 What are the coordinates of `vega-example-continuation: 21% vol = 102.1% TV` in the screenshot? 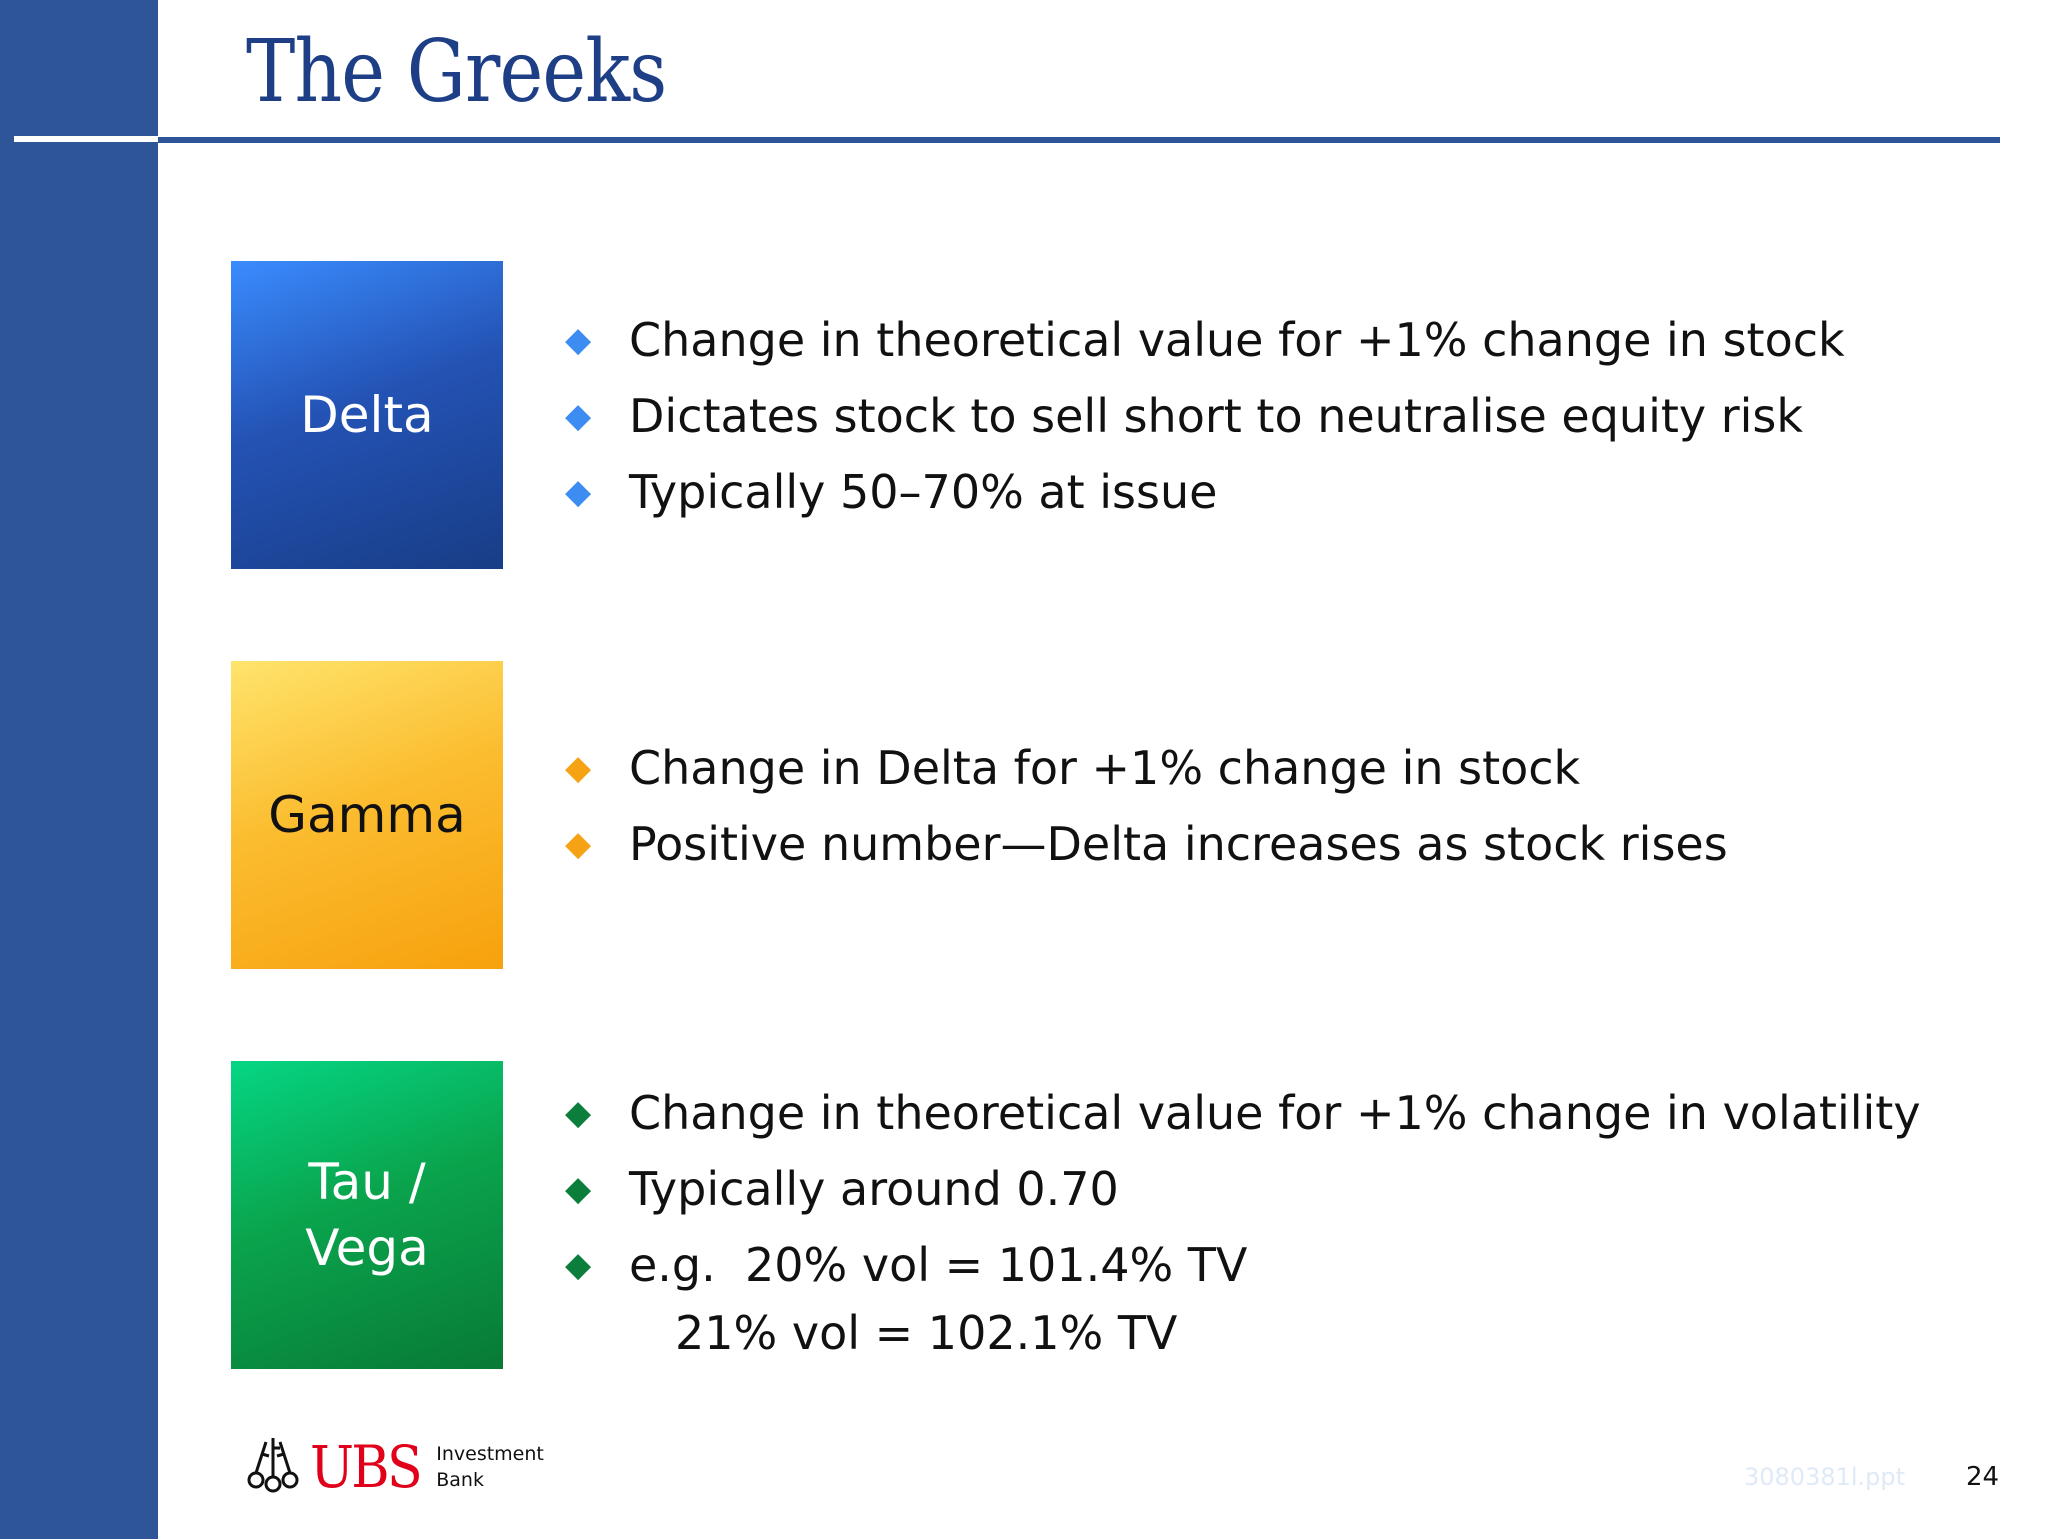 It's located at (926, 1333).